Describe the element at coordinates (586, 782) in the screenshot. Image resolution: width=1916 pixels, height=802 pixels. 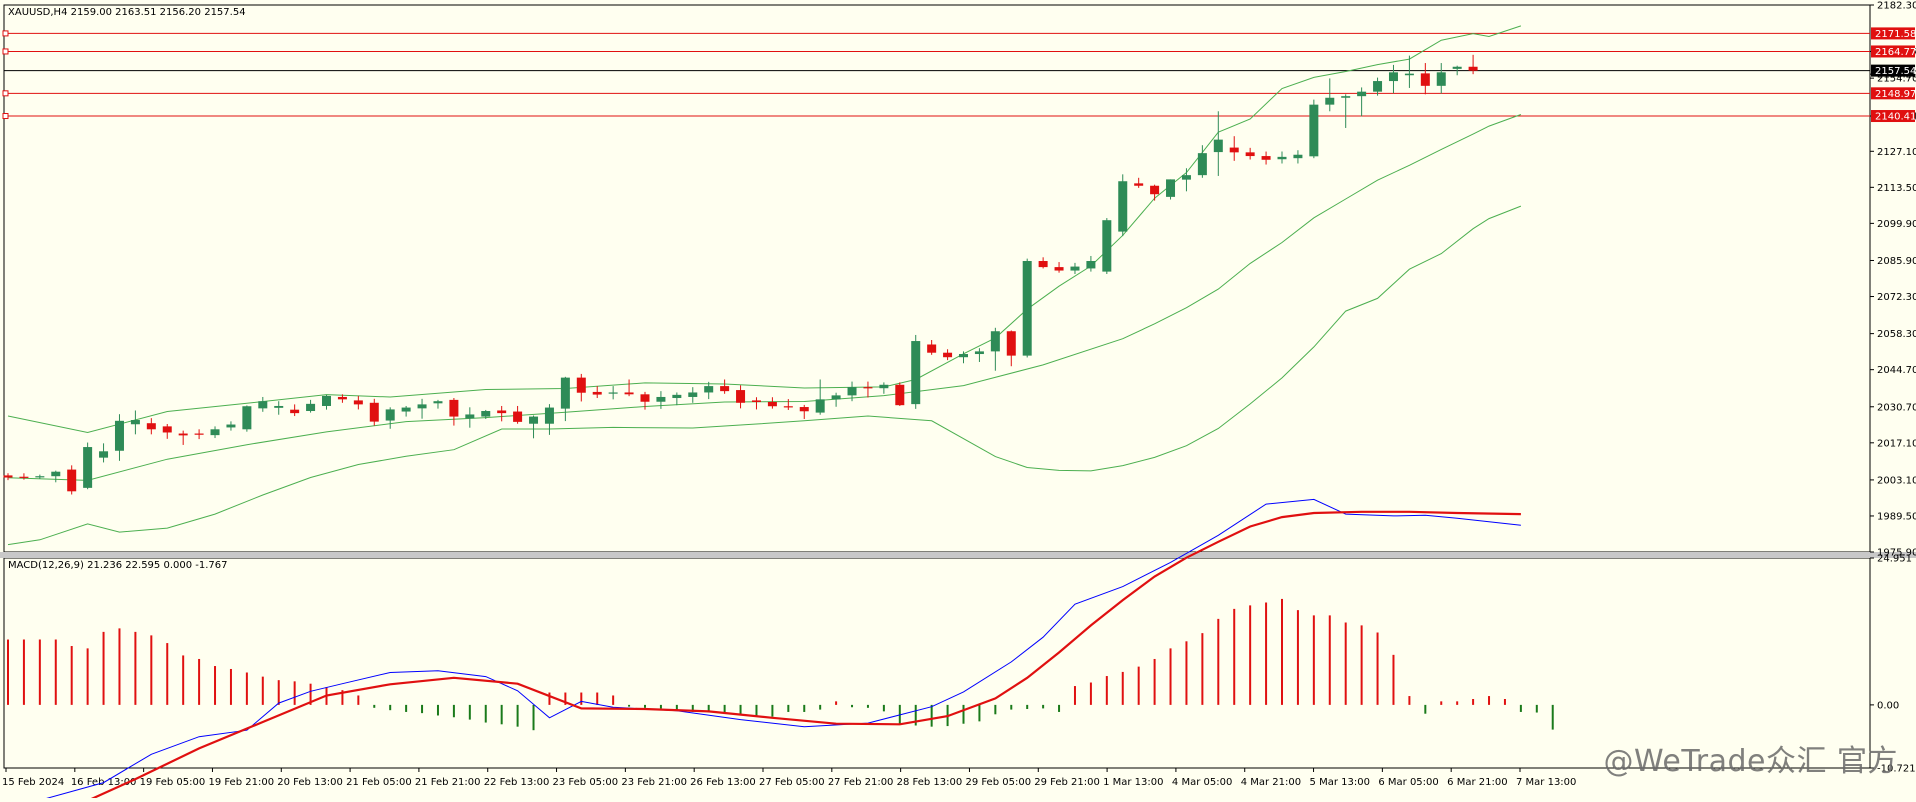
I see `time-axis-label: 23 Feb 05:00` at that location.